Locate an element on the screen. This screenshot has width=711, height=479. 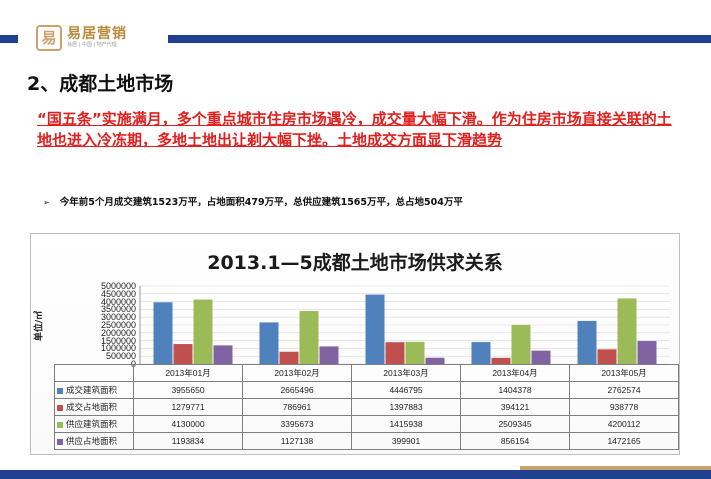
footer-accent is located at coordinates (615, 468).